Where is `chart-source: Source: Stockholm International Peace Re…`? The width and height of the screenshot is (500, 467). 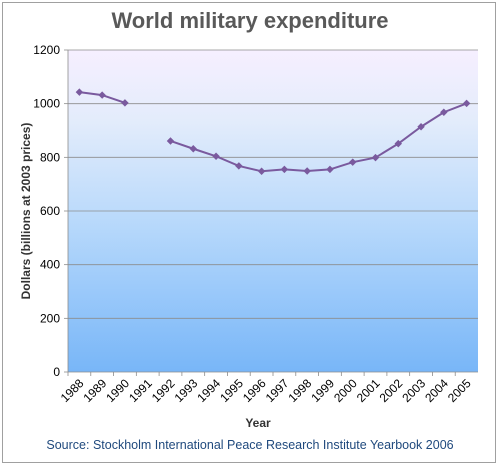
chart-source: Source: Stockholm International Peace Re… is located at coordinates (250, 445).